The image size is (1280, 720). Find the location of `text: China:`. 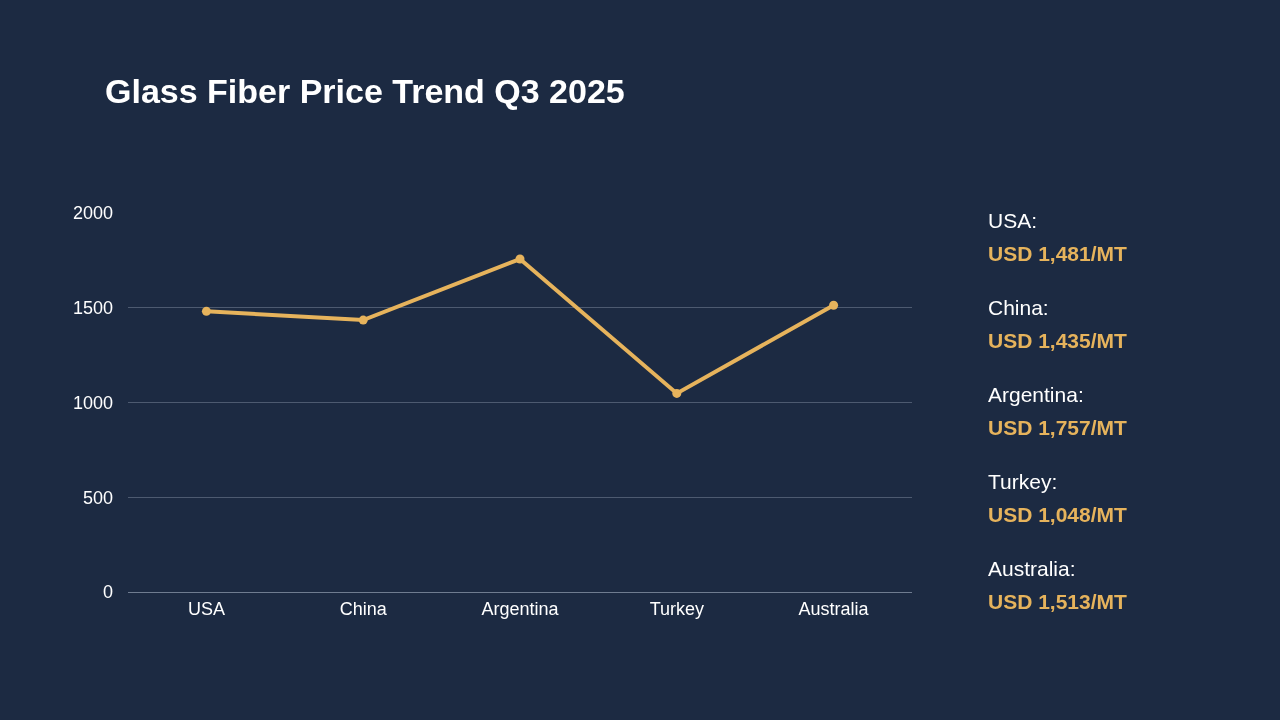

text: China: is located at coordinates (1018, 307).